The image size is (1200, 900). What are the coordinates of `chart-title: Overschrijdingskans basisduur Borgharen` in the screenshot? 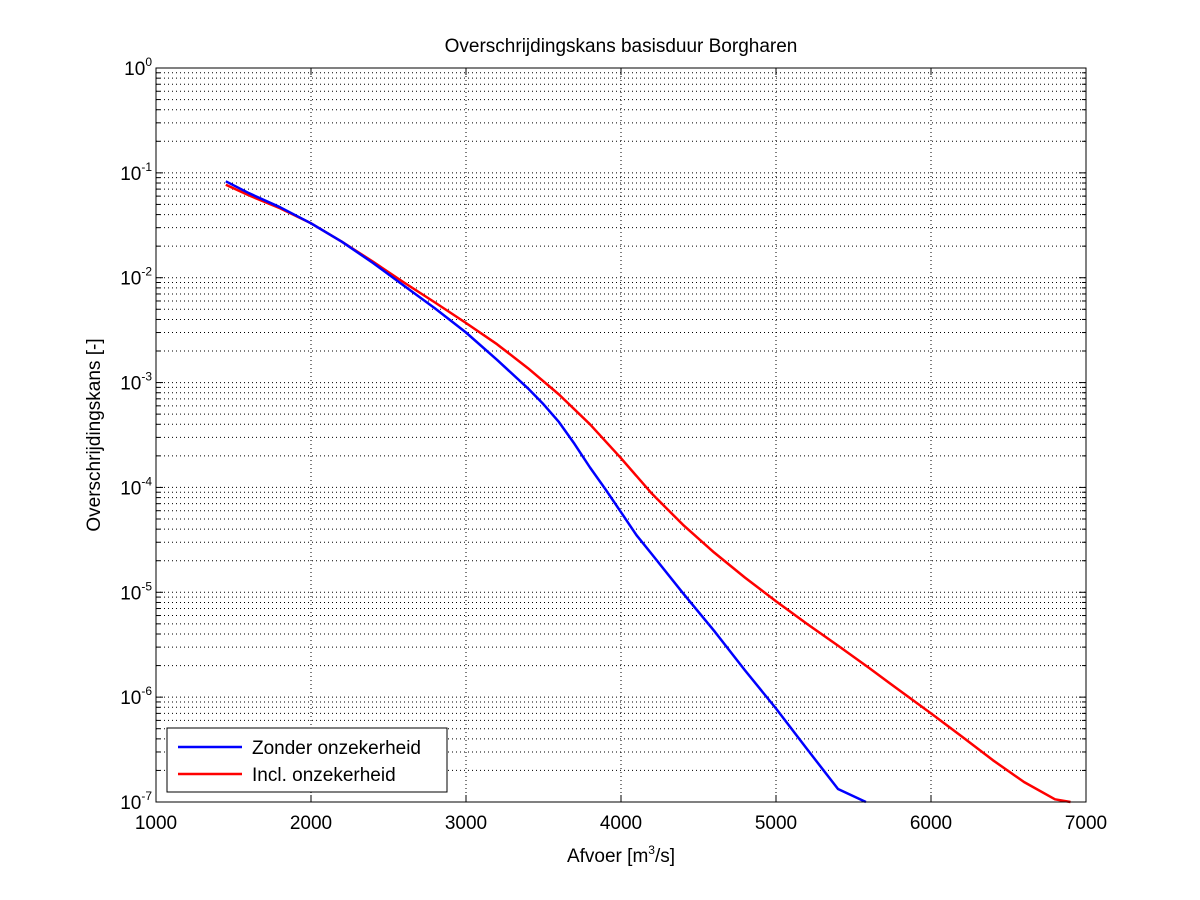 It's located at (621, 46).